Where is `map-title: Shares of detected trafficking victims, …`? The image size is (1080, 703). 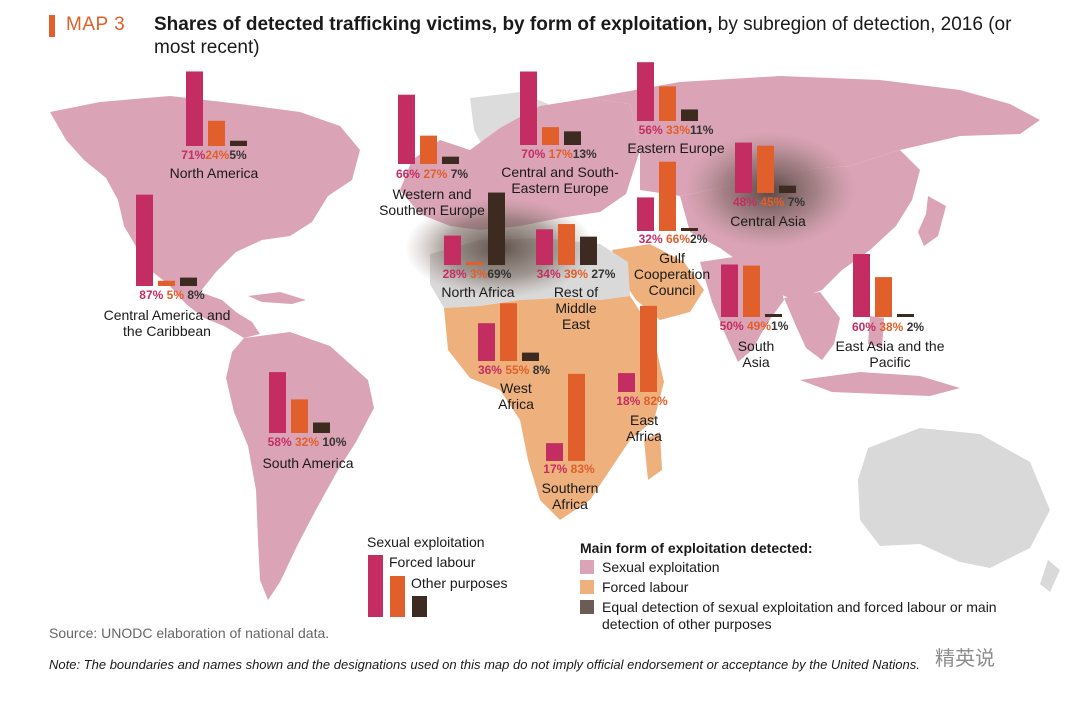 map-title: Shares of detected trafficking victims, … is located at coordinates (604, 36).